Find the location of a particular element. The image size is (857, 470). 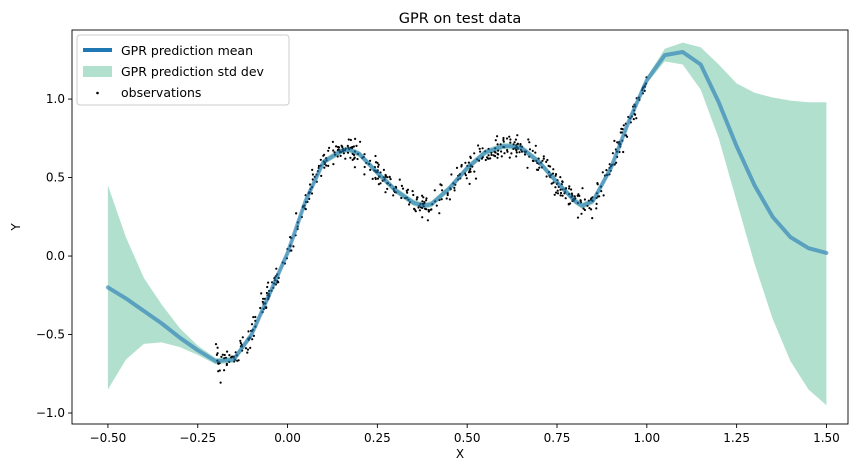

x-axis-label: X is located at coordinates (460, 454).